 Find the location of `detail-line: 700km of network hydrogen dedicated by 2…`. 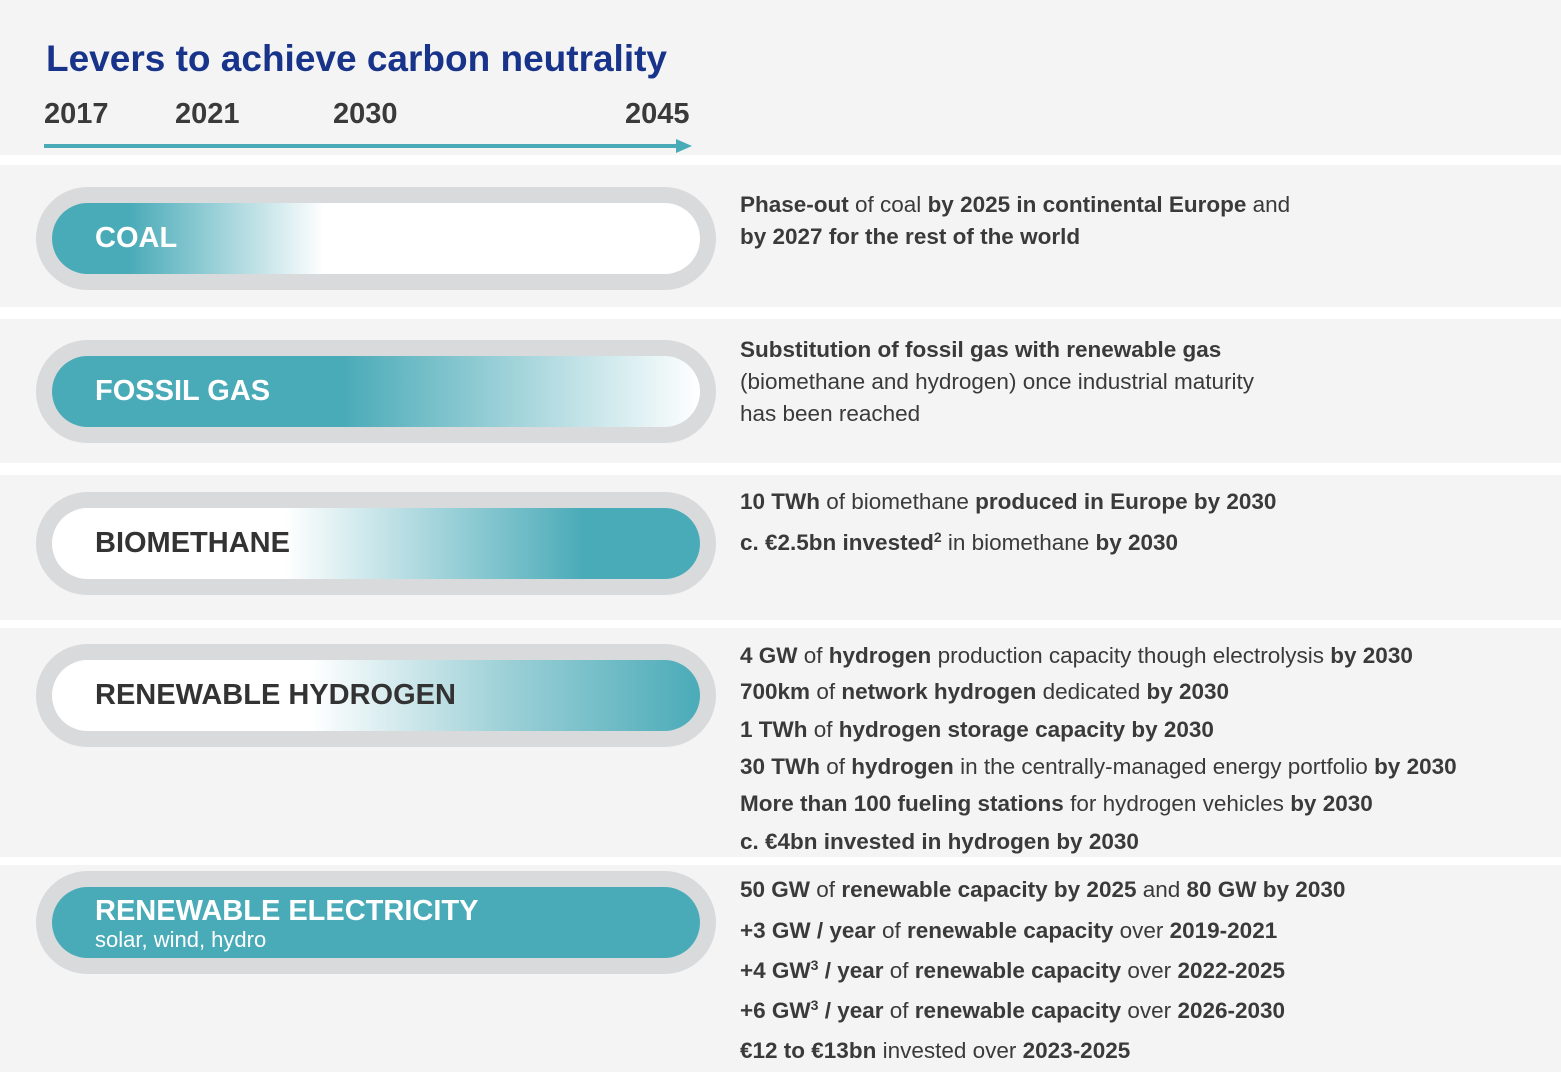

detail-line: 700km of network hydrogen dedicated by 2… is located at coordinates (984, 692).